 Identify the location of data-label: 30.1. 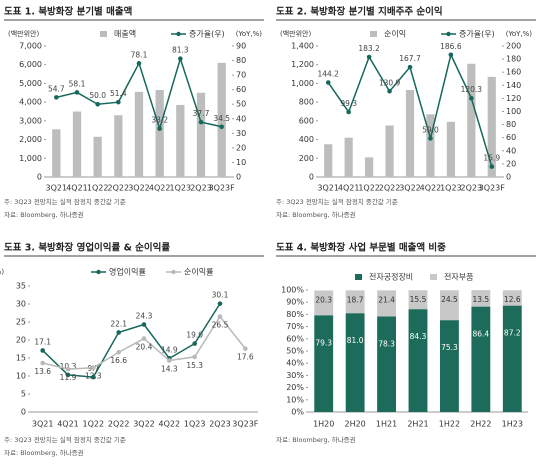
(220, 295).